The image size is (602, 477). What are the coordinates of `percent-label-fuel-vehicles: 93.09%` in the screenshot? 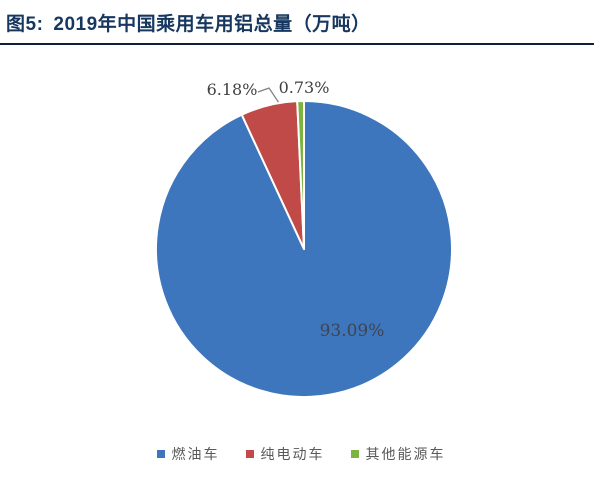 It's located at (352, 331).